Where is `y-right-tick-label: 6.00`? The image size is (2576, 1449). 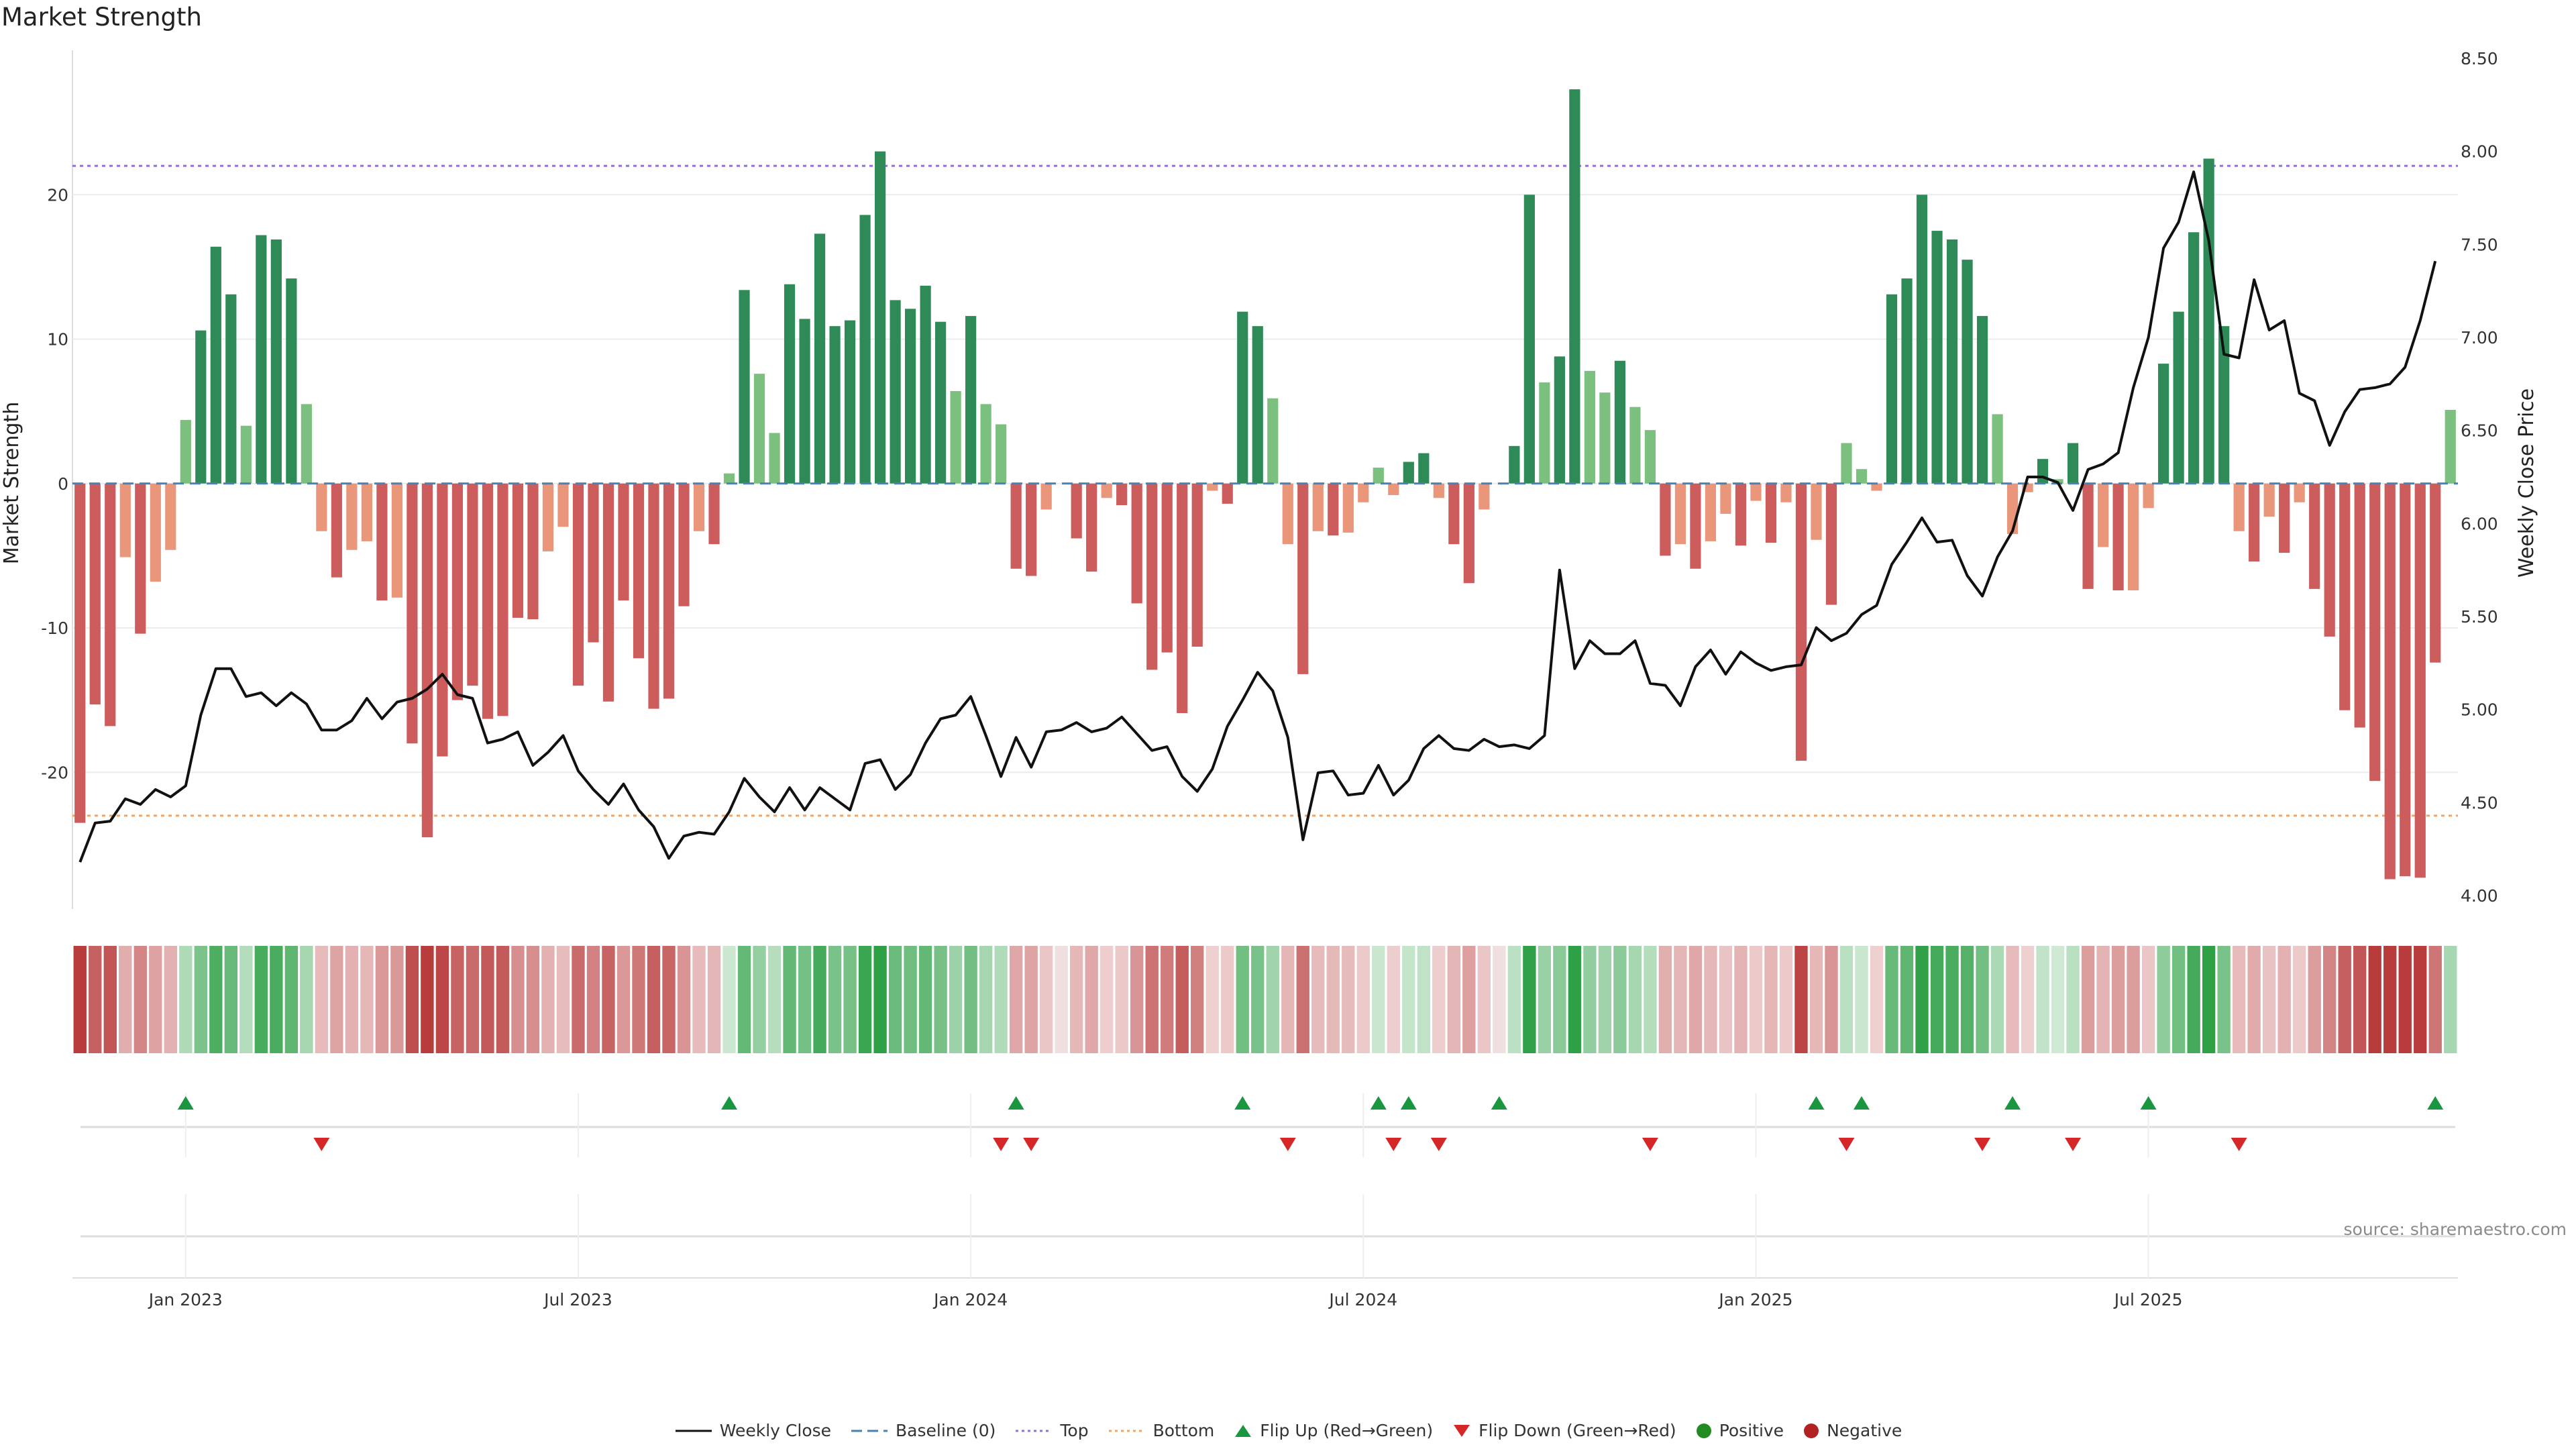 y-right-tick-label: 6.00 is located at coordinates (2479, 523).